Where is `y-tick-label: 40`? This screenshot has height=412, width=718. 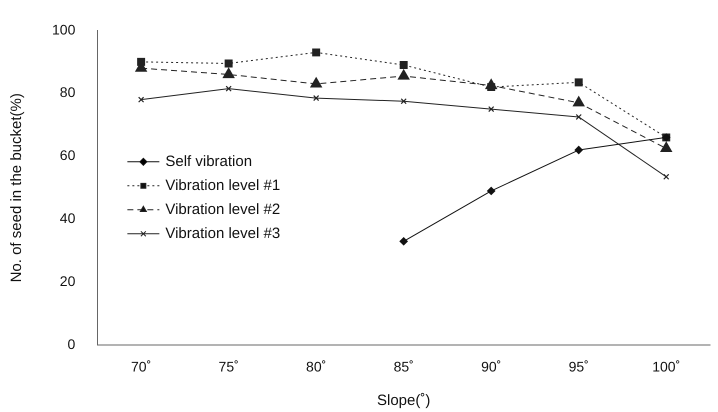 y-tick-label: 40 is located at coordinates (68, 218).